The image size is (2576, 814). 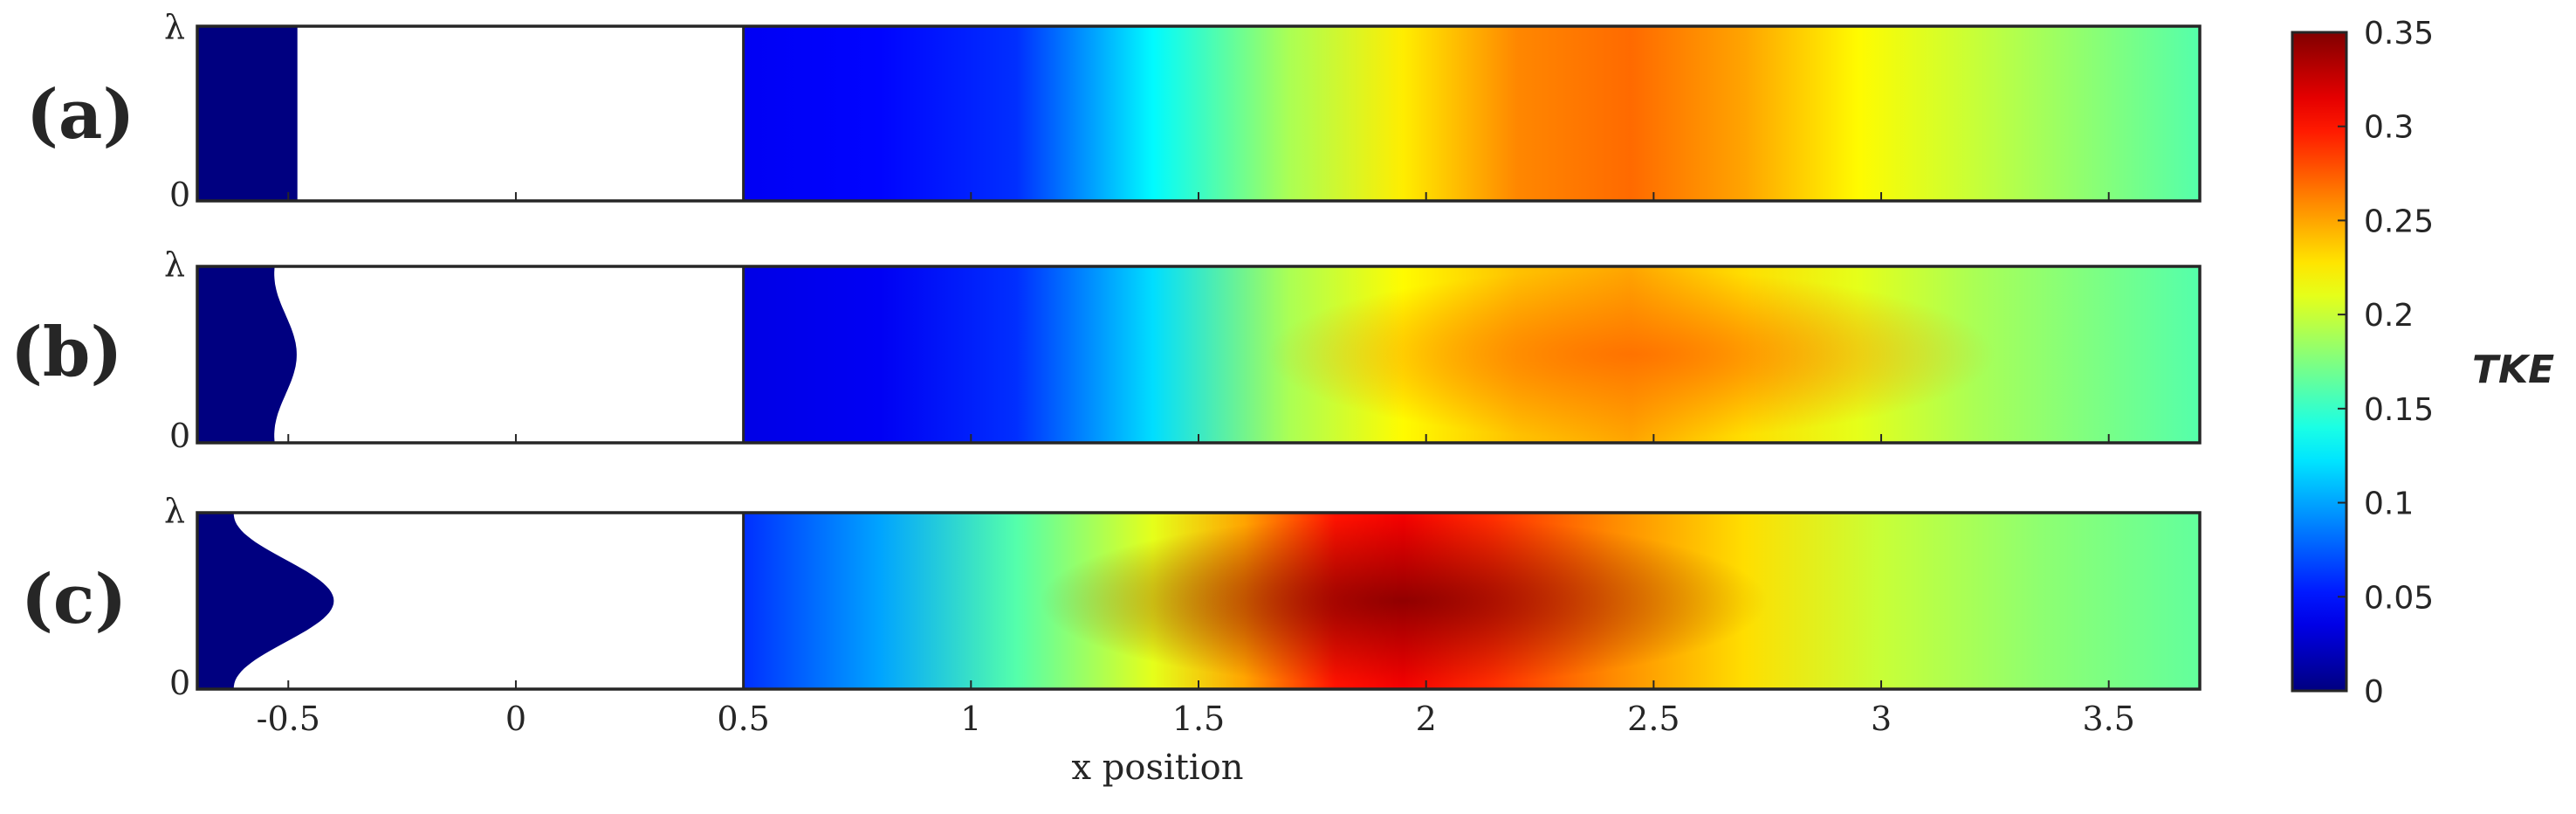 What do you see at coordinates (2389, 316) in the screenshot?
I see `colorbar-tick-label: 0.2` at bounding box center [2389, 316].